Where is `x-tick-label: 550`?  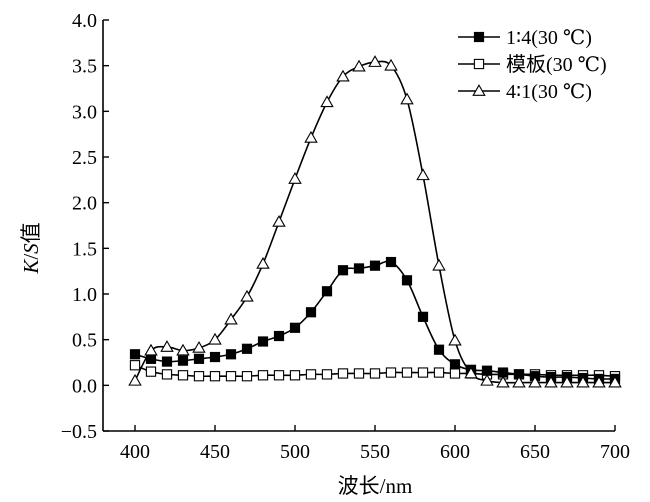 x-tick-label: 550 is located at coordinates (375, 452).